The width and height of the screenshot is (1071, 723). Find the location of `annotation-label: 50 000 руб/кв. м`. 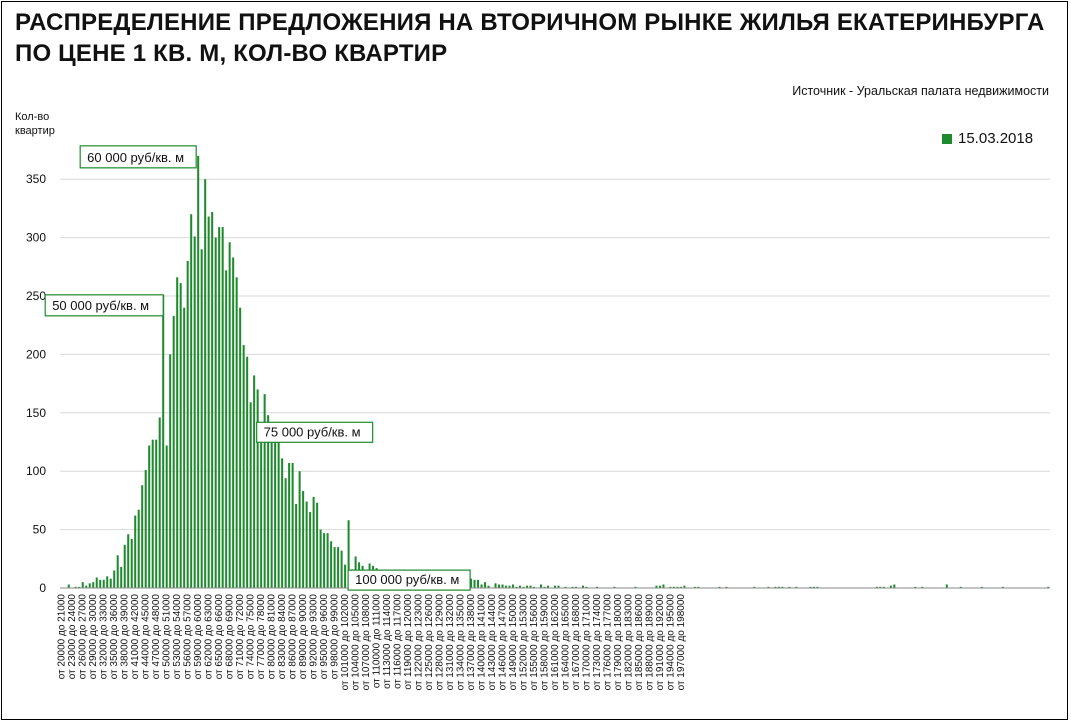

annotation-label: 50 000 руб/кв. м is located at coordinates (100, 305).